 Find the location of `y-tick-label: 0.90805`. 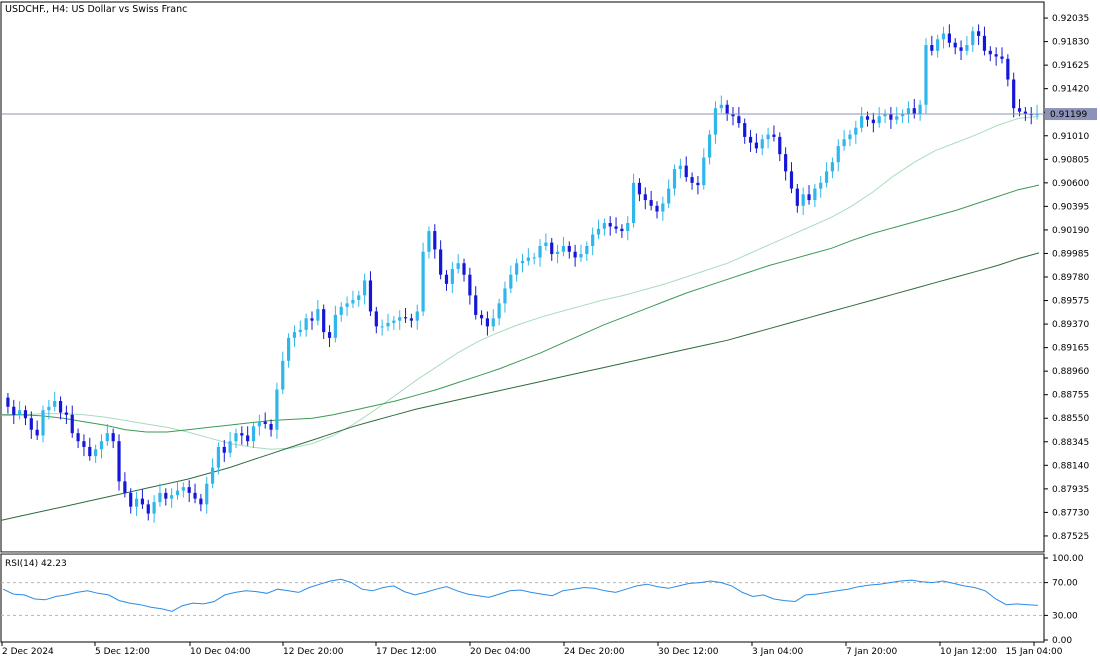

y-tick-label: 0.90805 is located at coordinates (1070, 160).